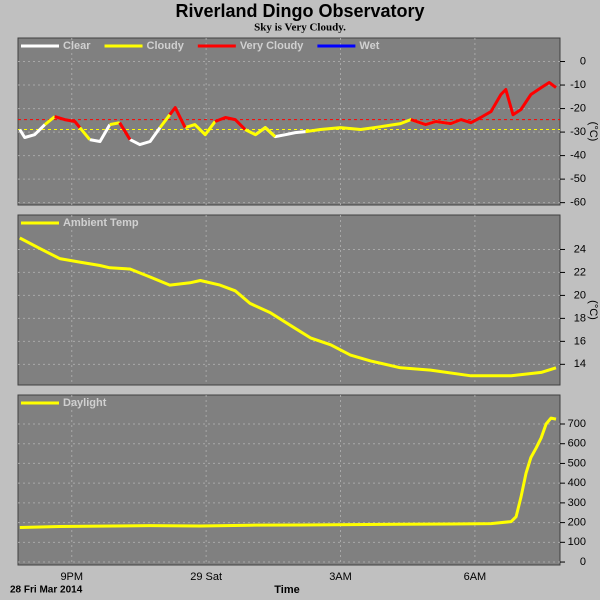 This screenshot has height=600, width=600. I want to click on legend-label: Wet, so click(369, 46).